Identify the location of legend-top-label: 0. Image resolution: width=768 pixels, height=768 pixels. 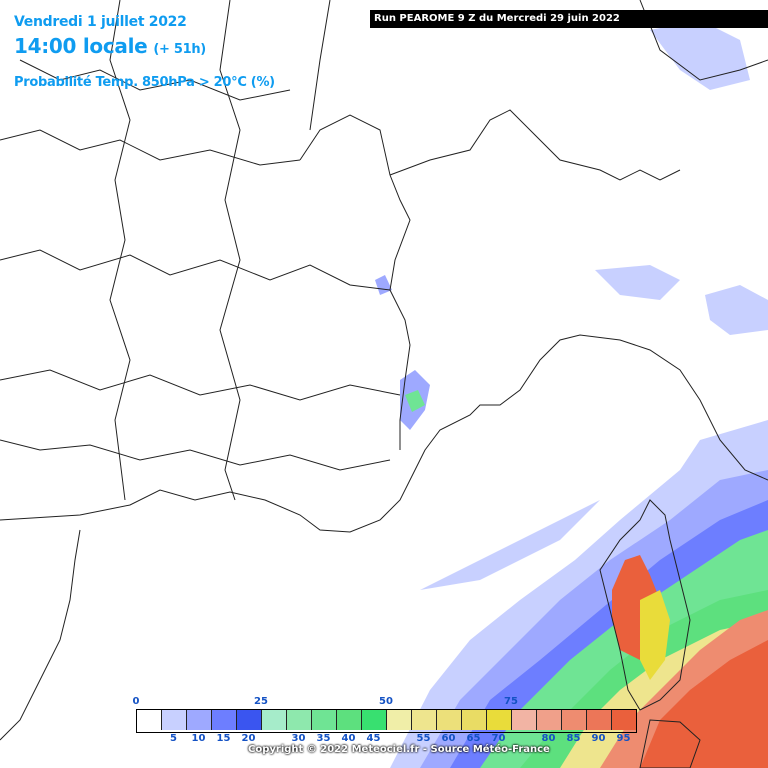
(136, 701).